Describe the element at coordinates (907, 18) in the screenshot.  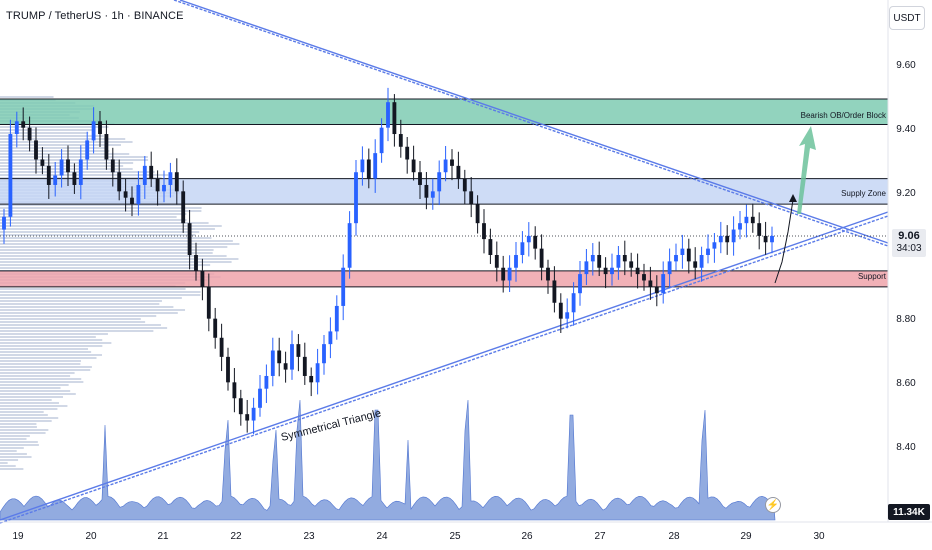
I see `currency-unit-button: USDT` at that location.